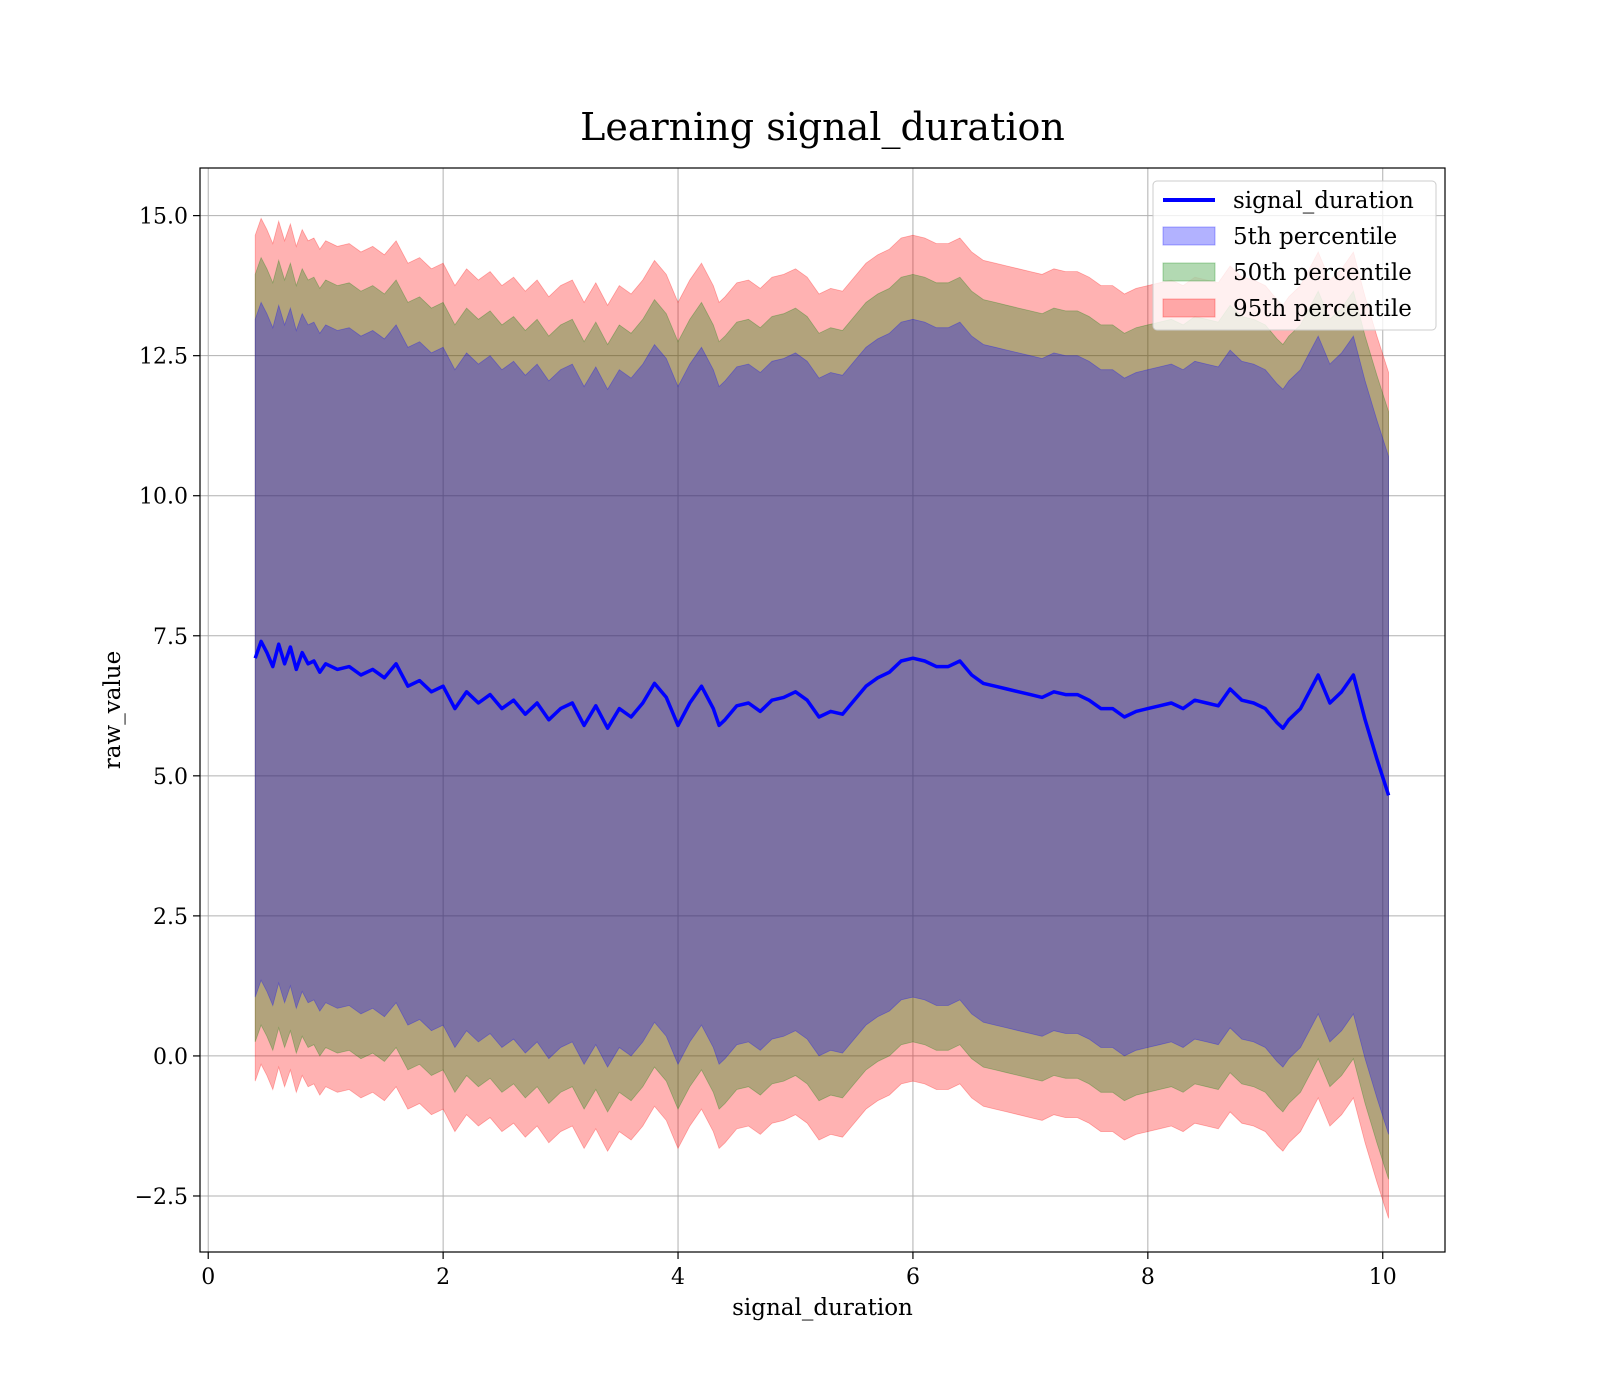  I want to click on y-tick-label: 5.0, so click(170, 777).